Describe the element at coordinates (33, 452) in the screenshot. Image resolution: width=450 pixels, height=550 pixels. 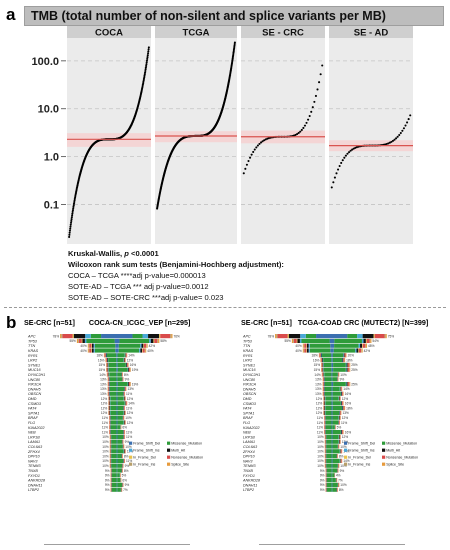
I see `gene-label: ZFHX4` at that location.